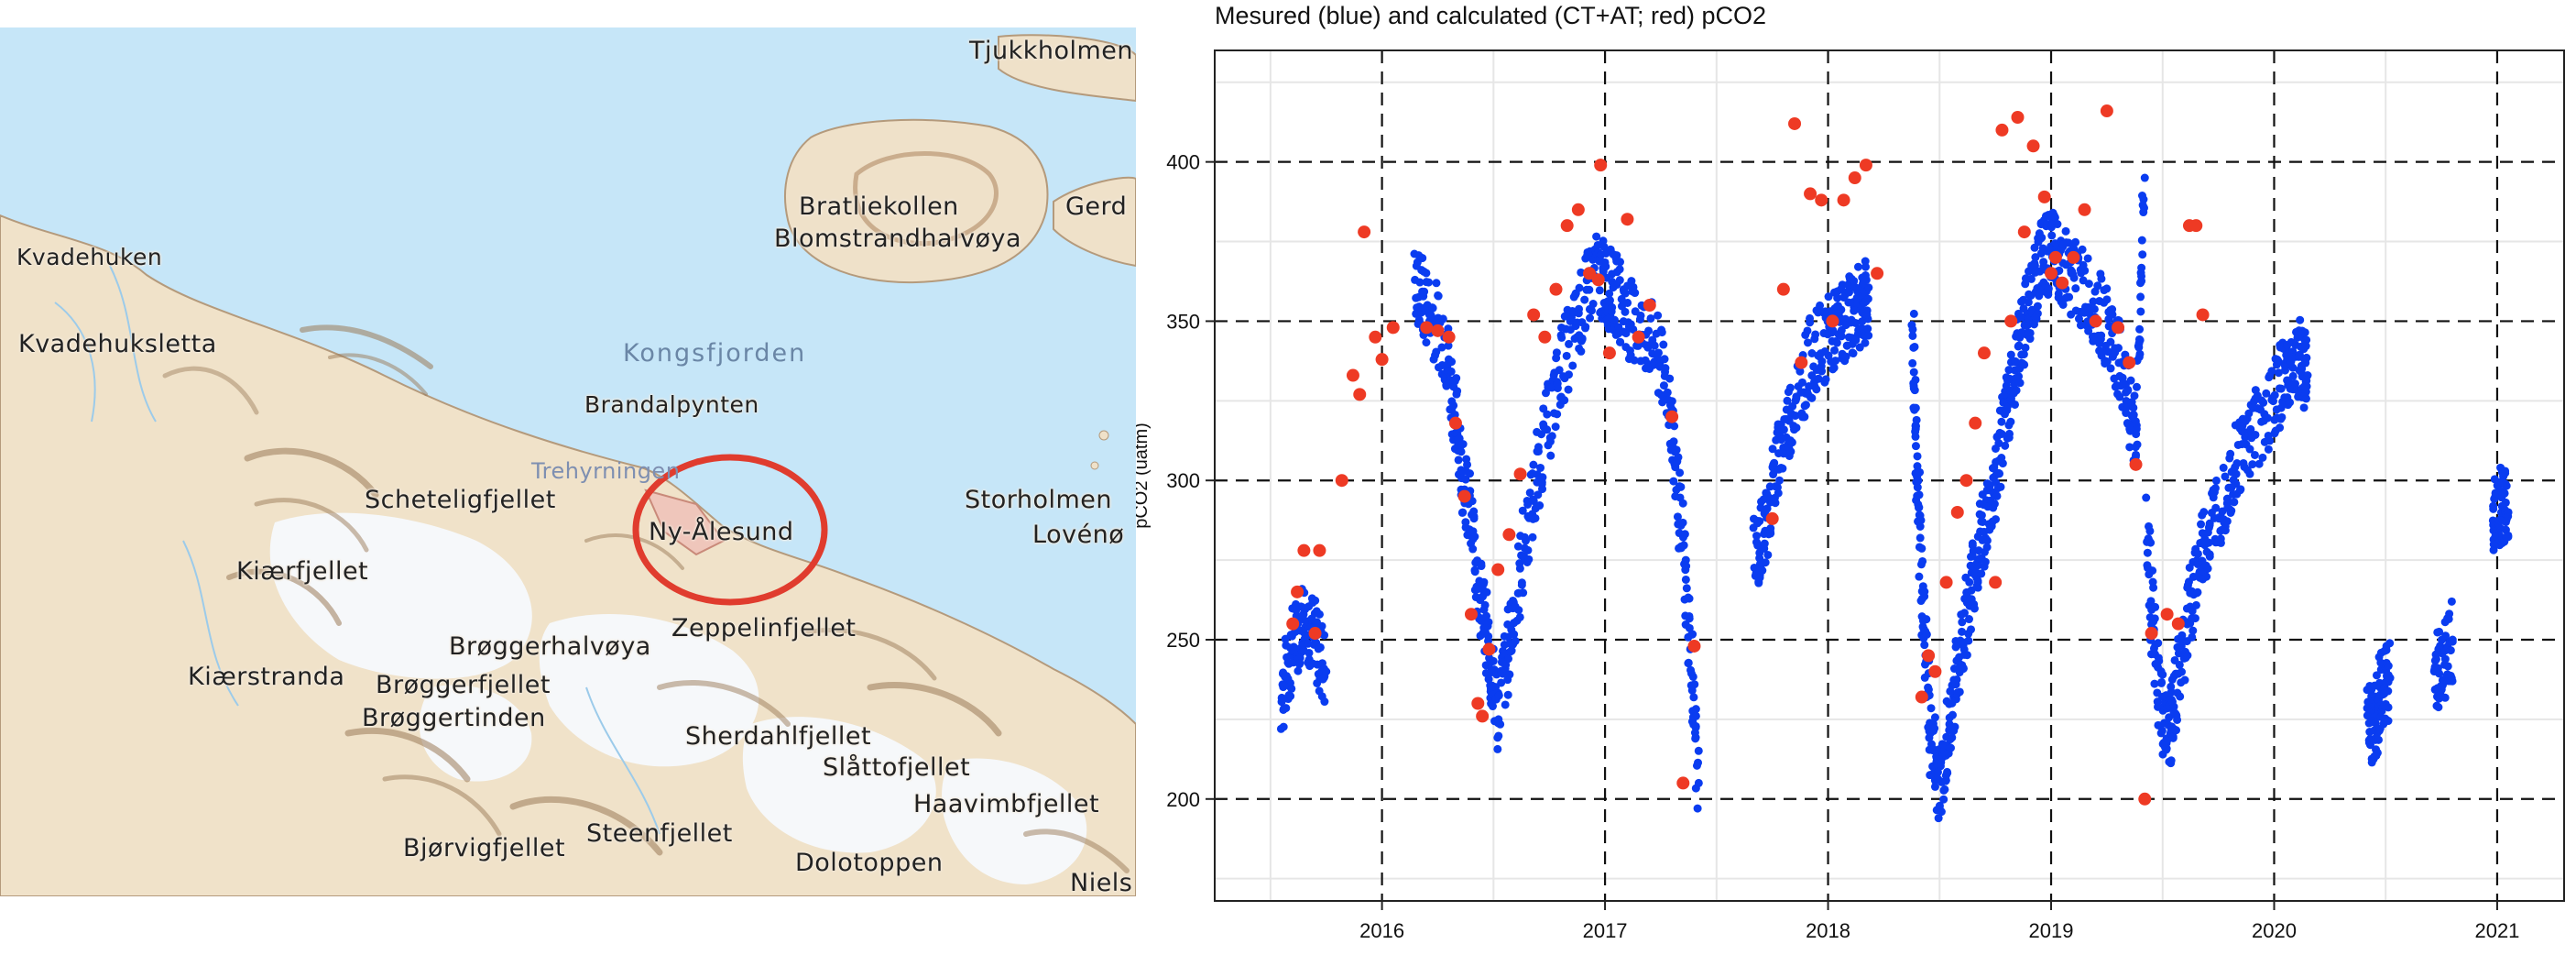 The height and width of the screenshot is (955, 2576). I want to click on place-ny-alesund: Ny-Ålesund, so click(722, 532).